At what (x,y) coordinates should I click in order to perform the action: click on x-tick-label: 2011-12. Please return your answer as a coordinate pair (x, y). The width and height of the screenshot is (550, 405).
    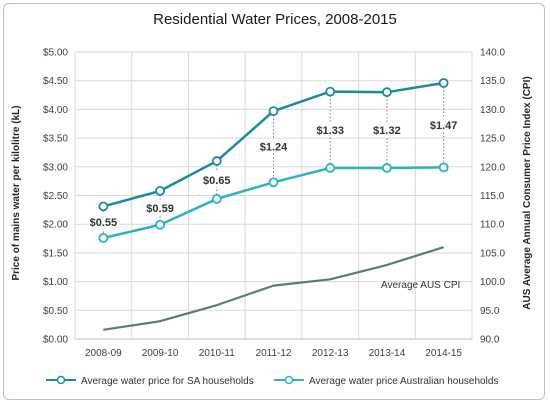
    Looking at the image, I should click on (274, 353).